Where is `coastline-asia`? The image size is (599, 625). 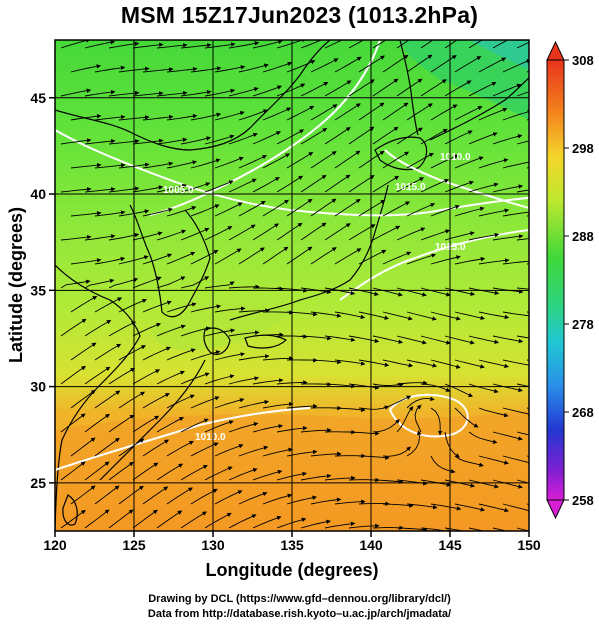 coastline-asia is located at coordinates (193, 95).